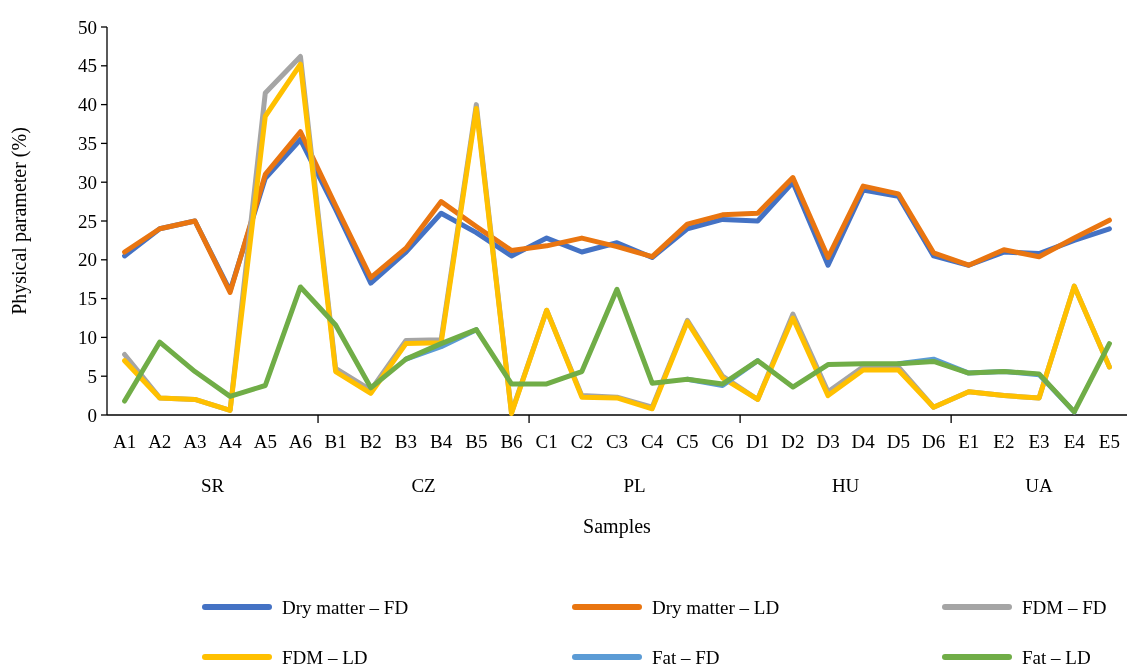 The width and height of the screenshot is (1145, 666). I want to click on x-tick-label: A3, so click(195, 441).